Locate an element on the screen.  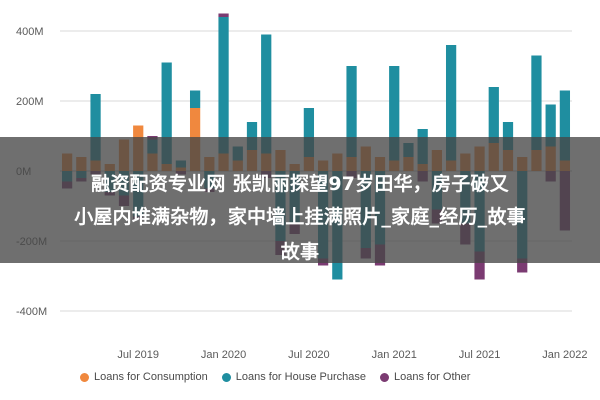
caption-line-2: 小屋内堆满杂物，家中墙上挂满照片_家庭_经历_故事 is located at coordinates (300, 217).